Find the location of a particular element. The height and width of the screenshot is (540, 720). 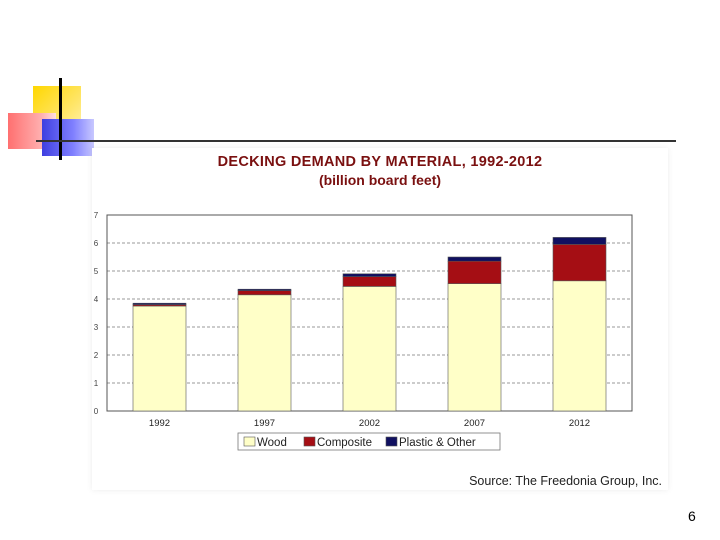

bar-wood-1997 is located at coordinates (264, 353).